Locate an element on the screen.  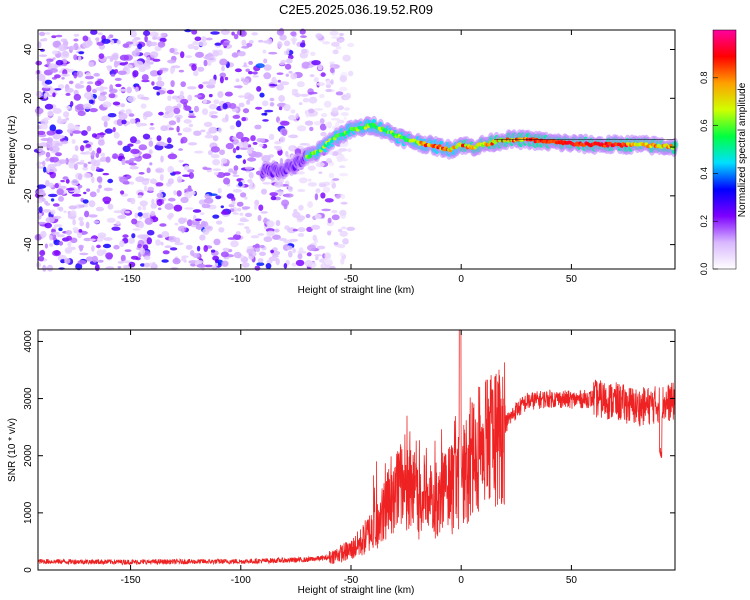
spectrogram-y-tick-label: -20 is located at coordinates (28, 195).